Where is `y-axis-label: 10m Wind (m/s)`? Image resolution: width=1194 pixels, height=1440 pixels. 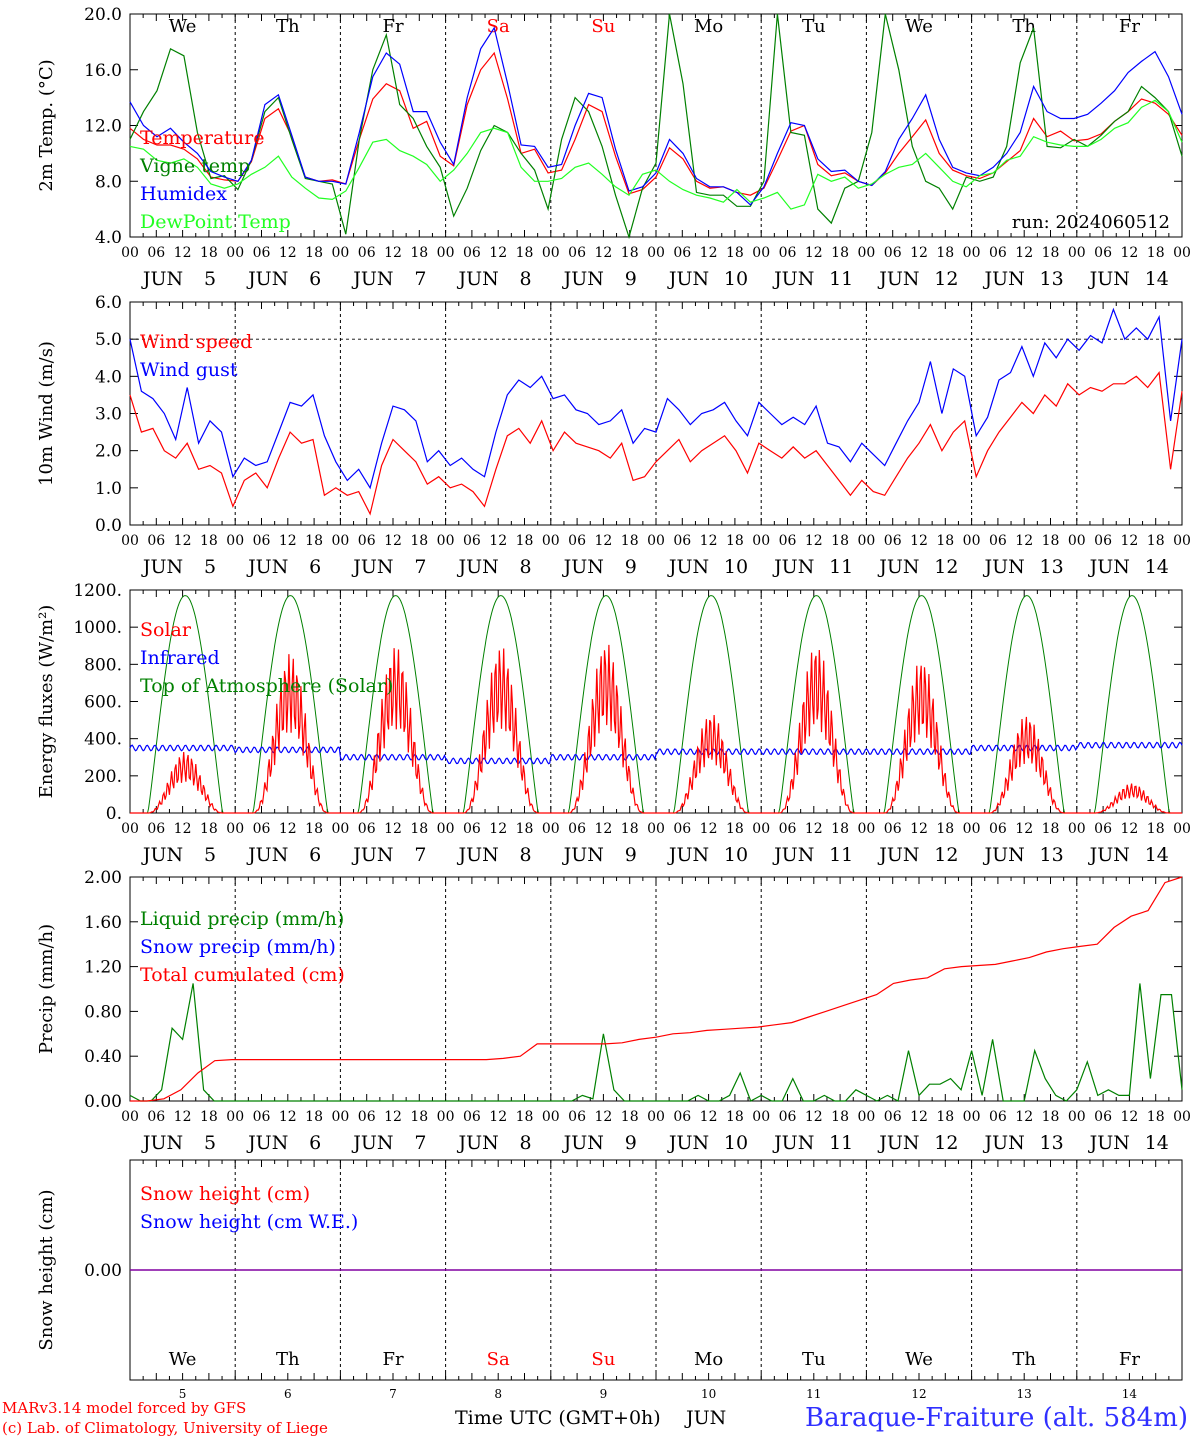
y-axis-label: 10m Wind (m/s) is located at coordinates (46, 413).